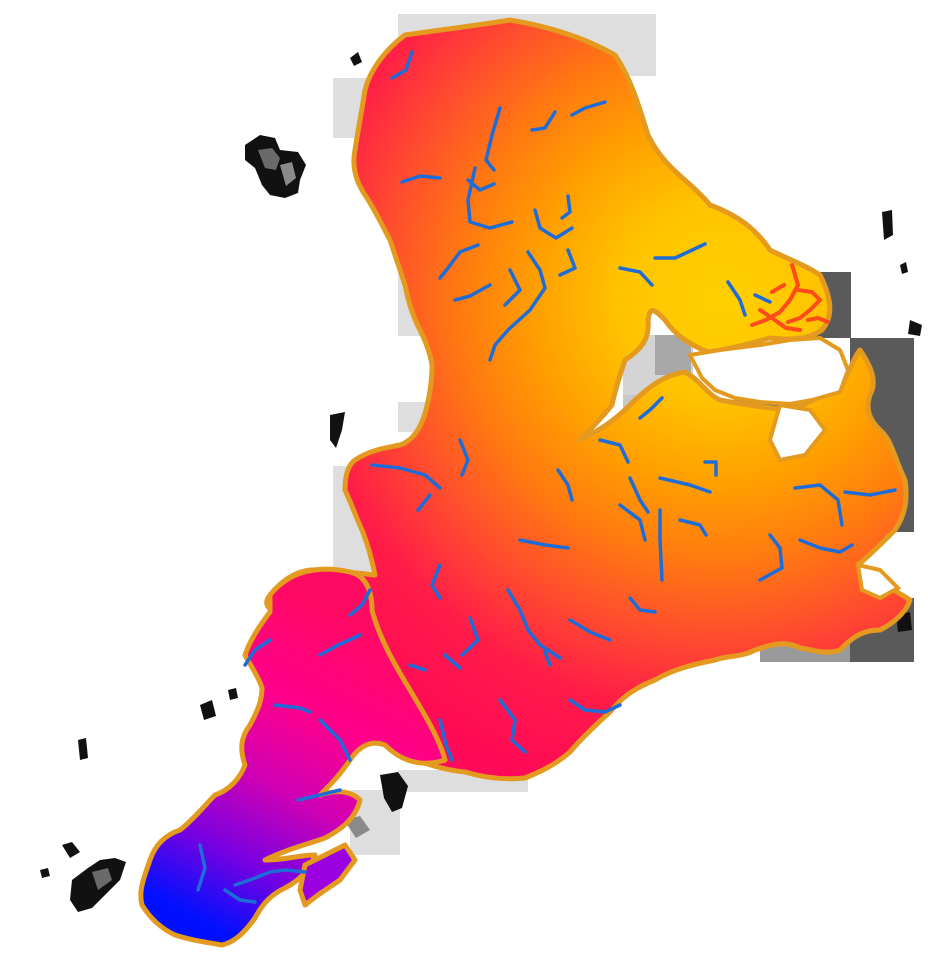  Describe the element at coordinates (790, 297) in the screenshot. I see `highlight-river-cluster` at that location.